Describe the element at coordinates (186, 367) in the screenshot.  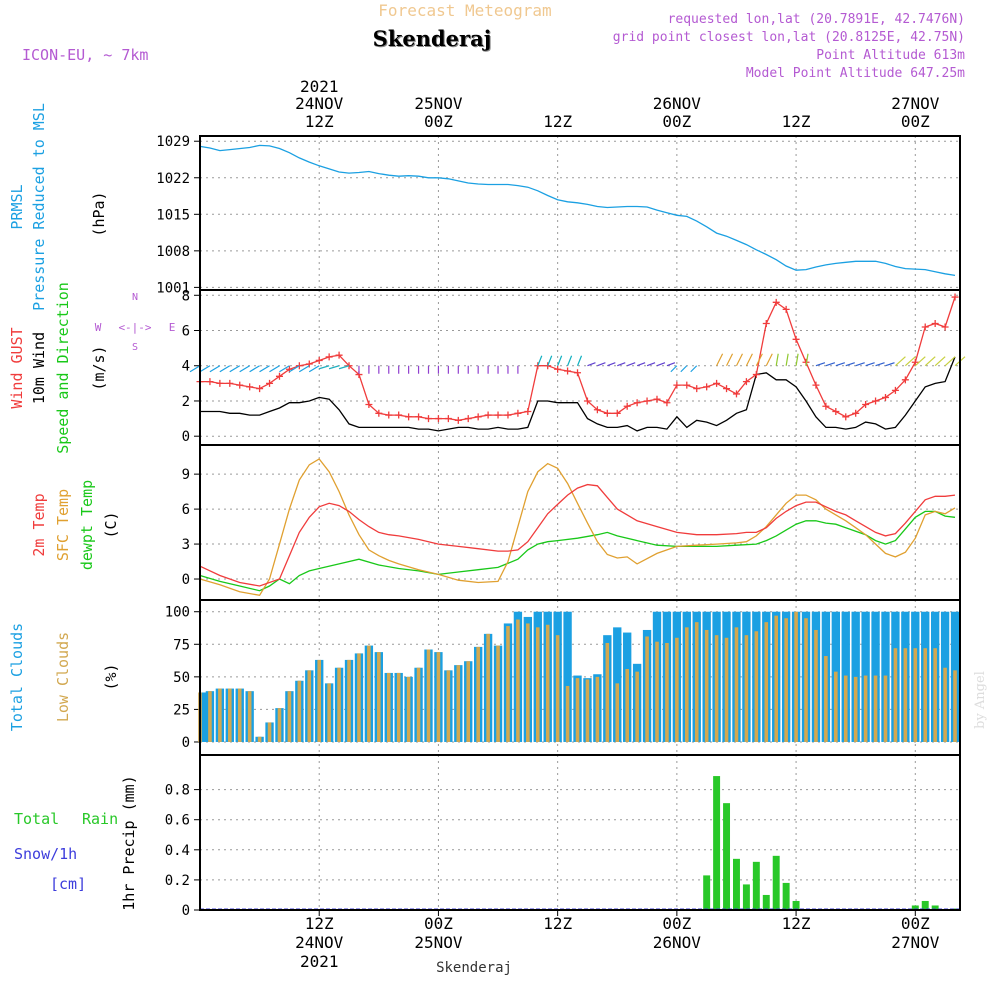
I see `y-tick-label: 4` at that location.